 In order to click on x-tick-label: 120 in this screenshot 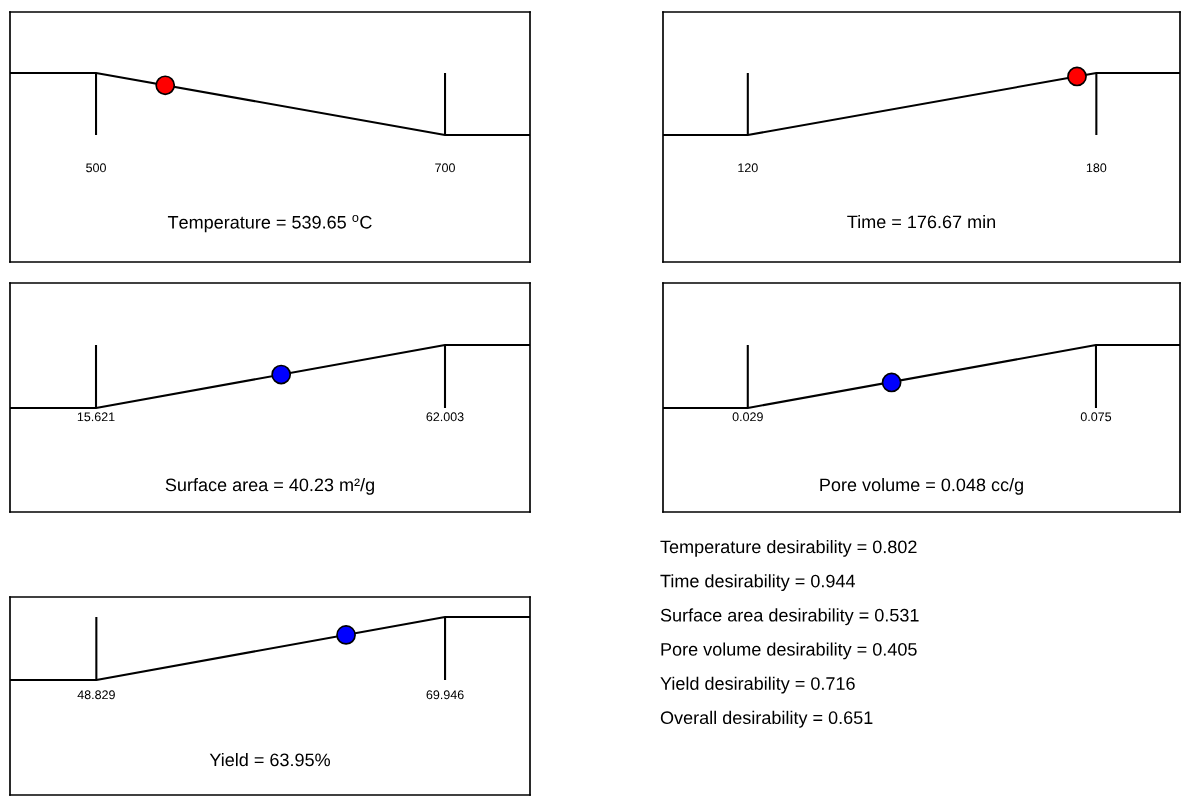, I will do `click(748, 168)`.